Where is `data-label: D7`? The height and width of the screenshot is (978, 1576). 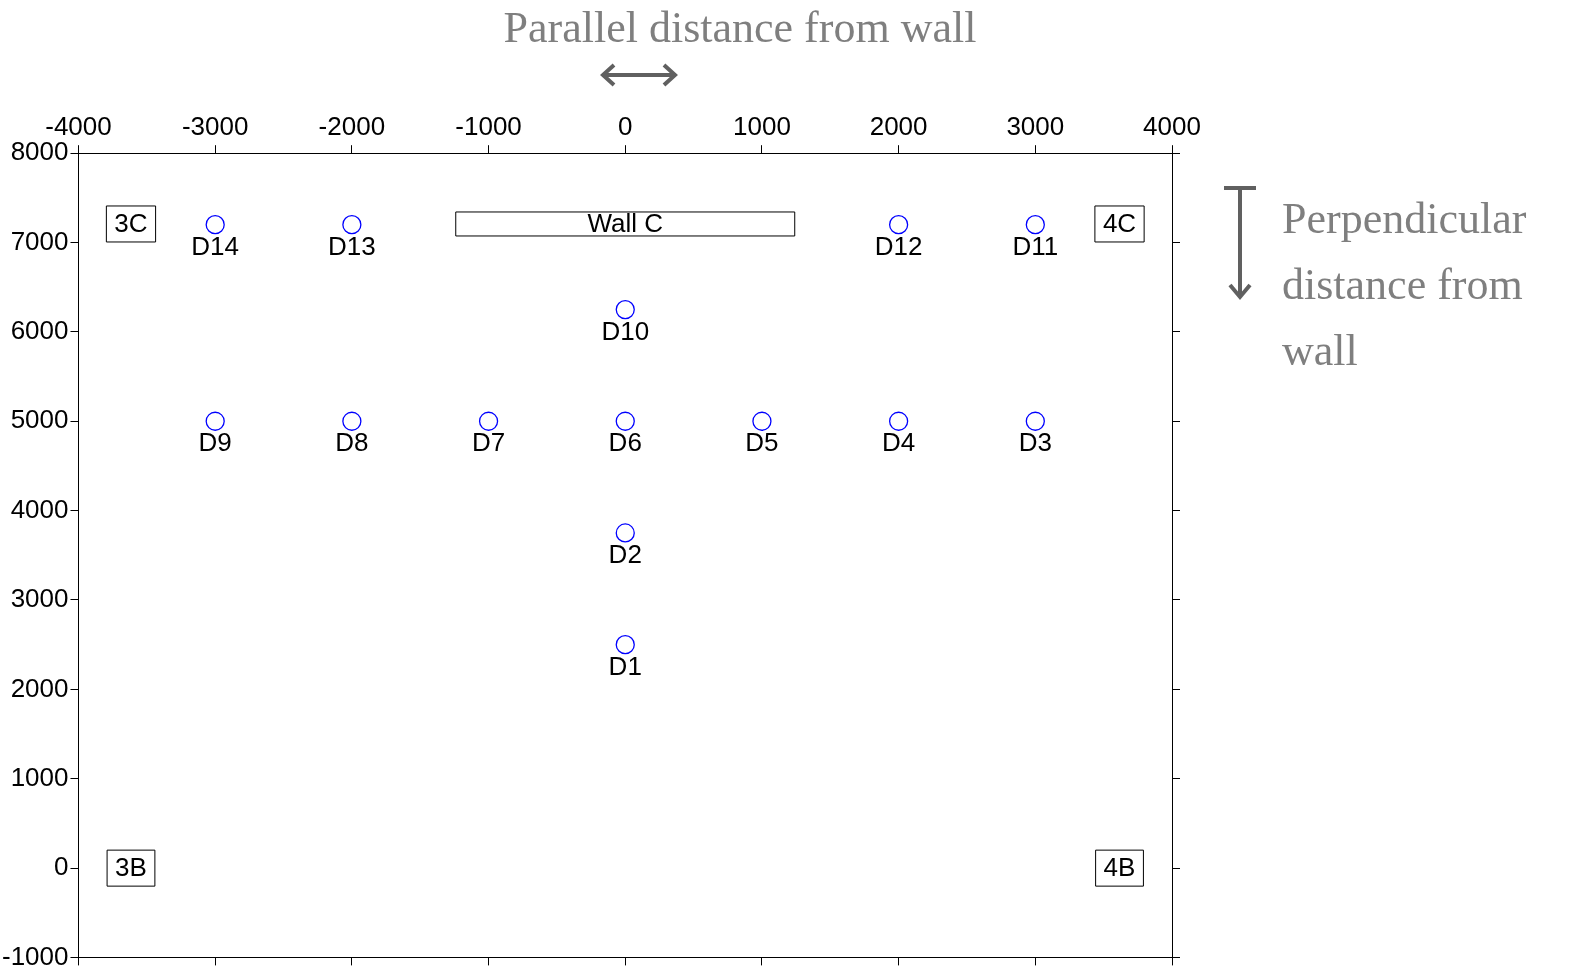 data-label: D7 is located at coordinates (488, 442).